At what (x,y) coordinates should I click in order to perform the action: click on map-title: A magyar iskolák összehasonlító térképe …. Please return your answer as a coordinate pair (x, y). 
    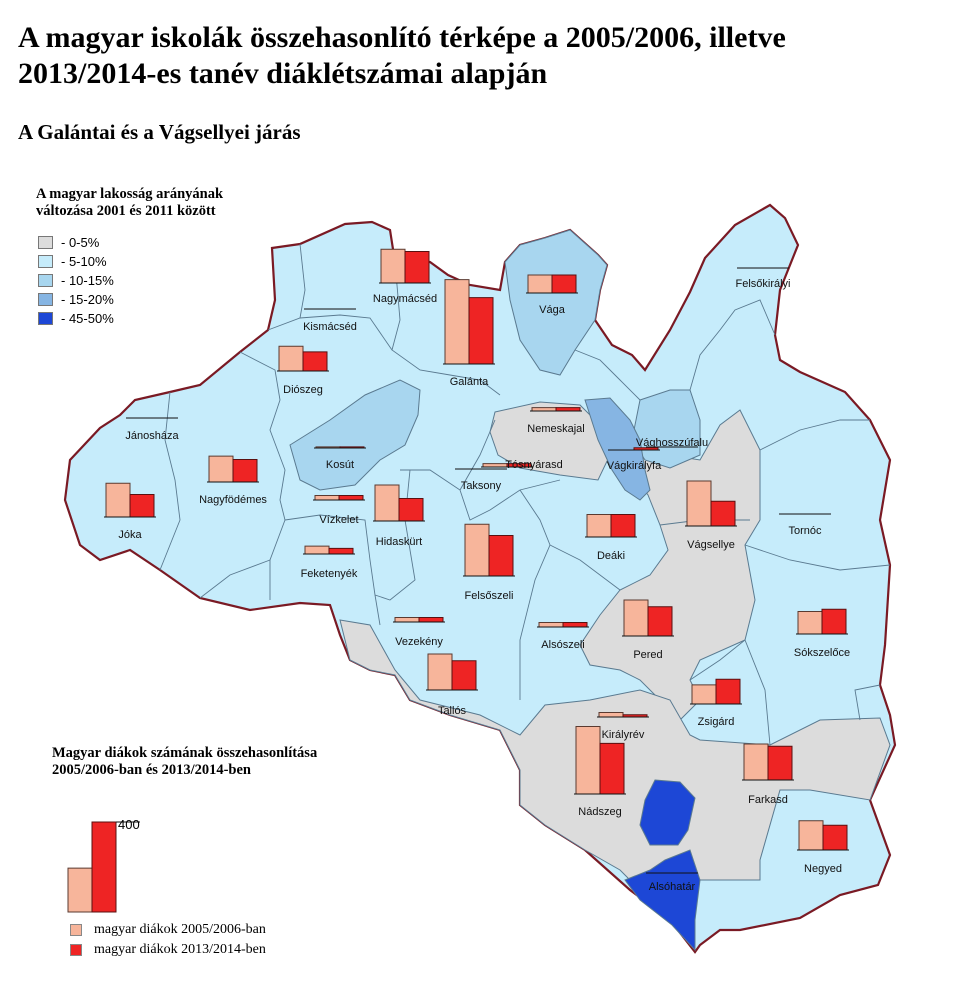
    Looking at the image, I should click on (402, 55).